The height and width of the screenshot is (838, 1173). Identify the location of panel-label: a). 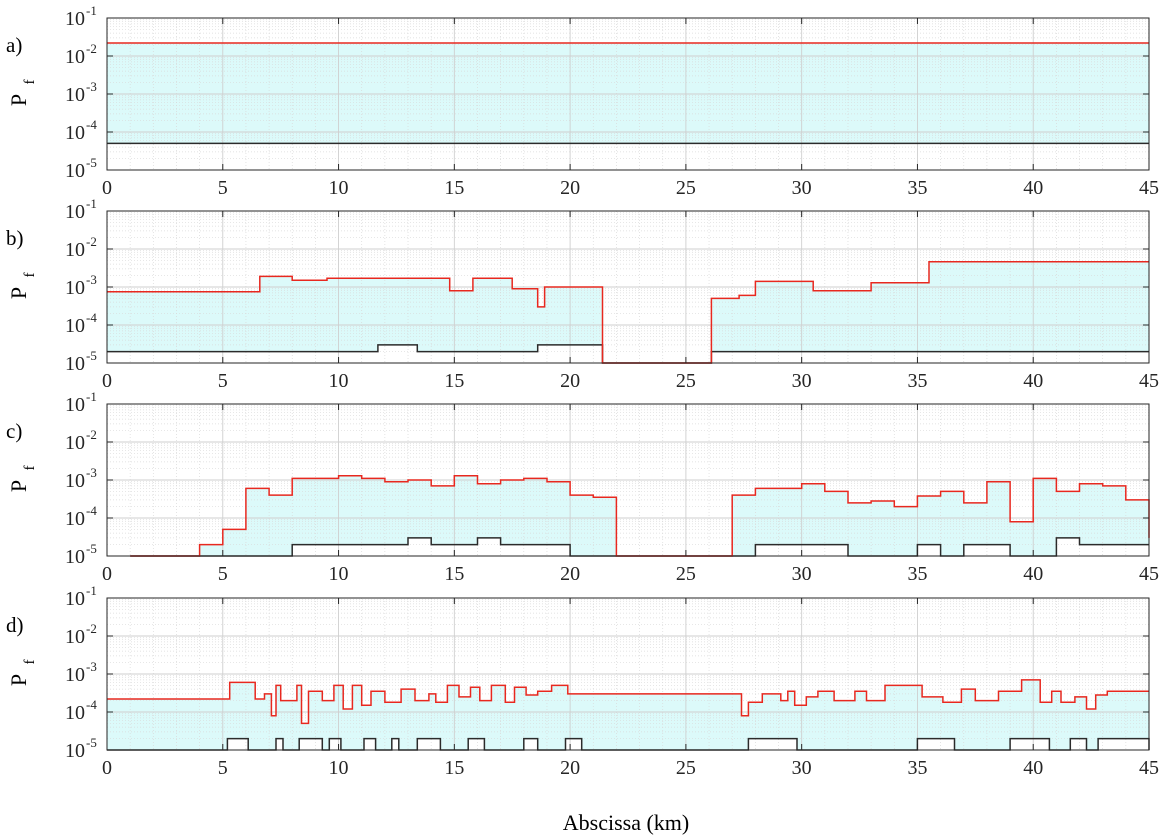
(14, 45).